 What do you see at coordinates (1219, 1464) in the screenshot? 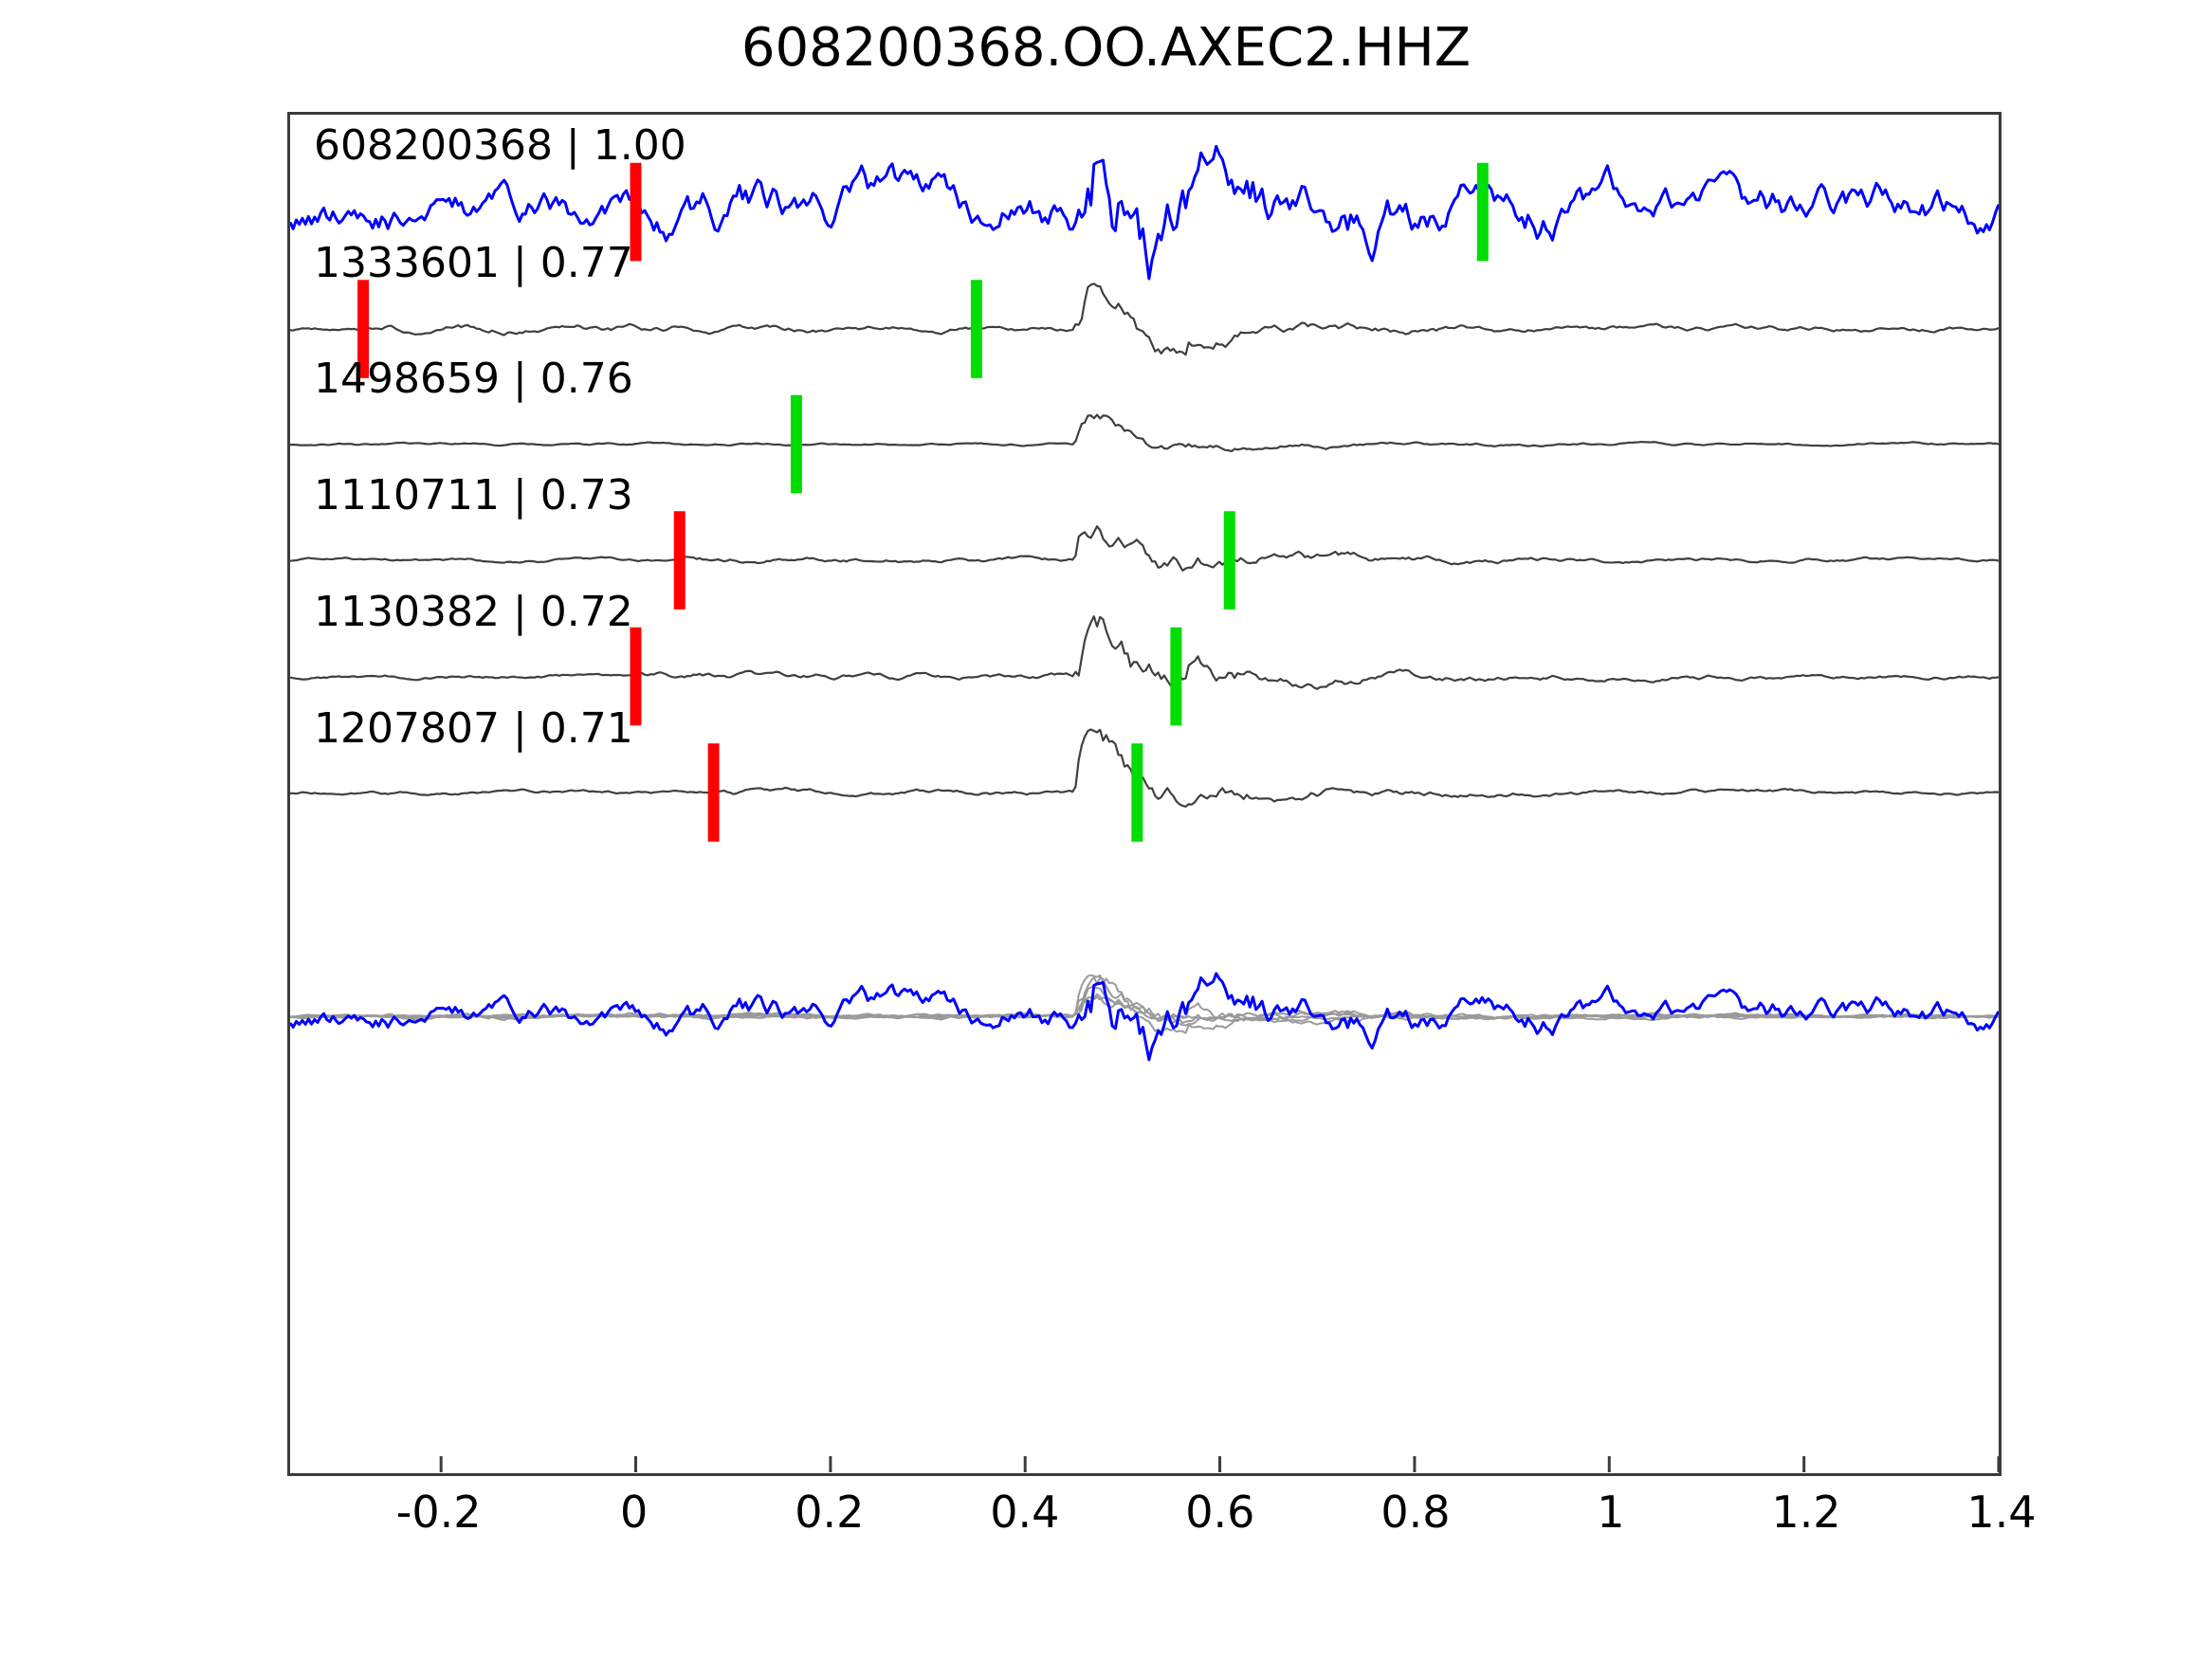
I see `x-axis-ticks` at bounding box center [1219, 1464].